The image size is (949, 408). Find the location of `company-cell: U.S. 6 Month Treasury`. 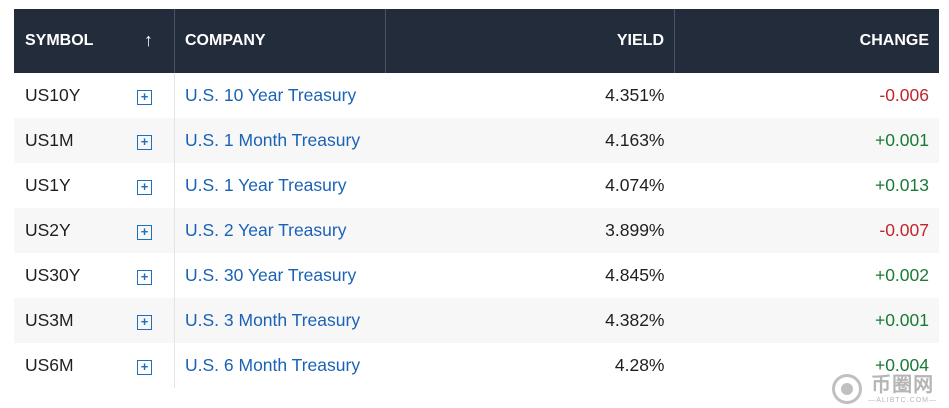

company-cell: U.S. 6 Month Treasury is located at coordinates (284, 365).